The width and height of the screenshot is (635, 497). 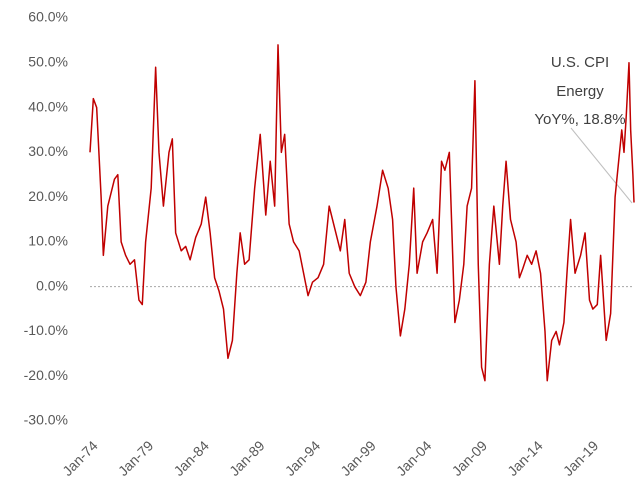 What do you see at coordinates (46, 375) in the screenshot?
I see `y-tick-label: -20.0%` at bounding box center [46, 375].